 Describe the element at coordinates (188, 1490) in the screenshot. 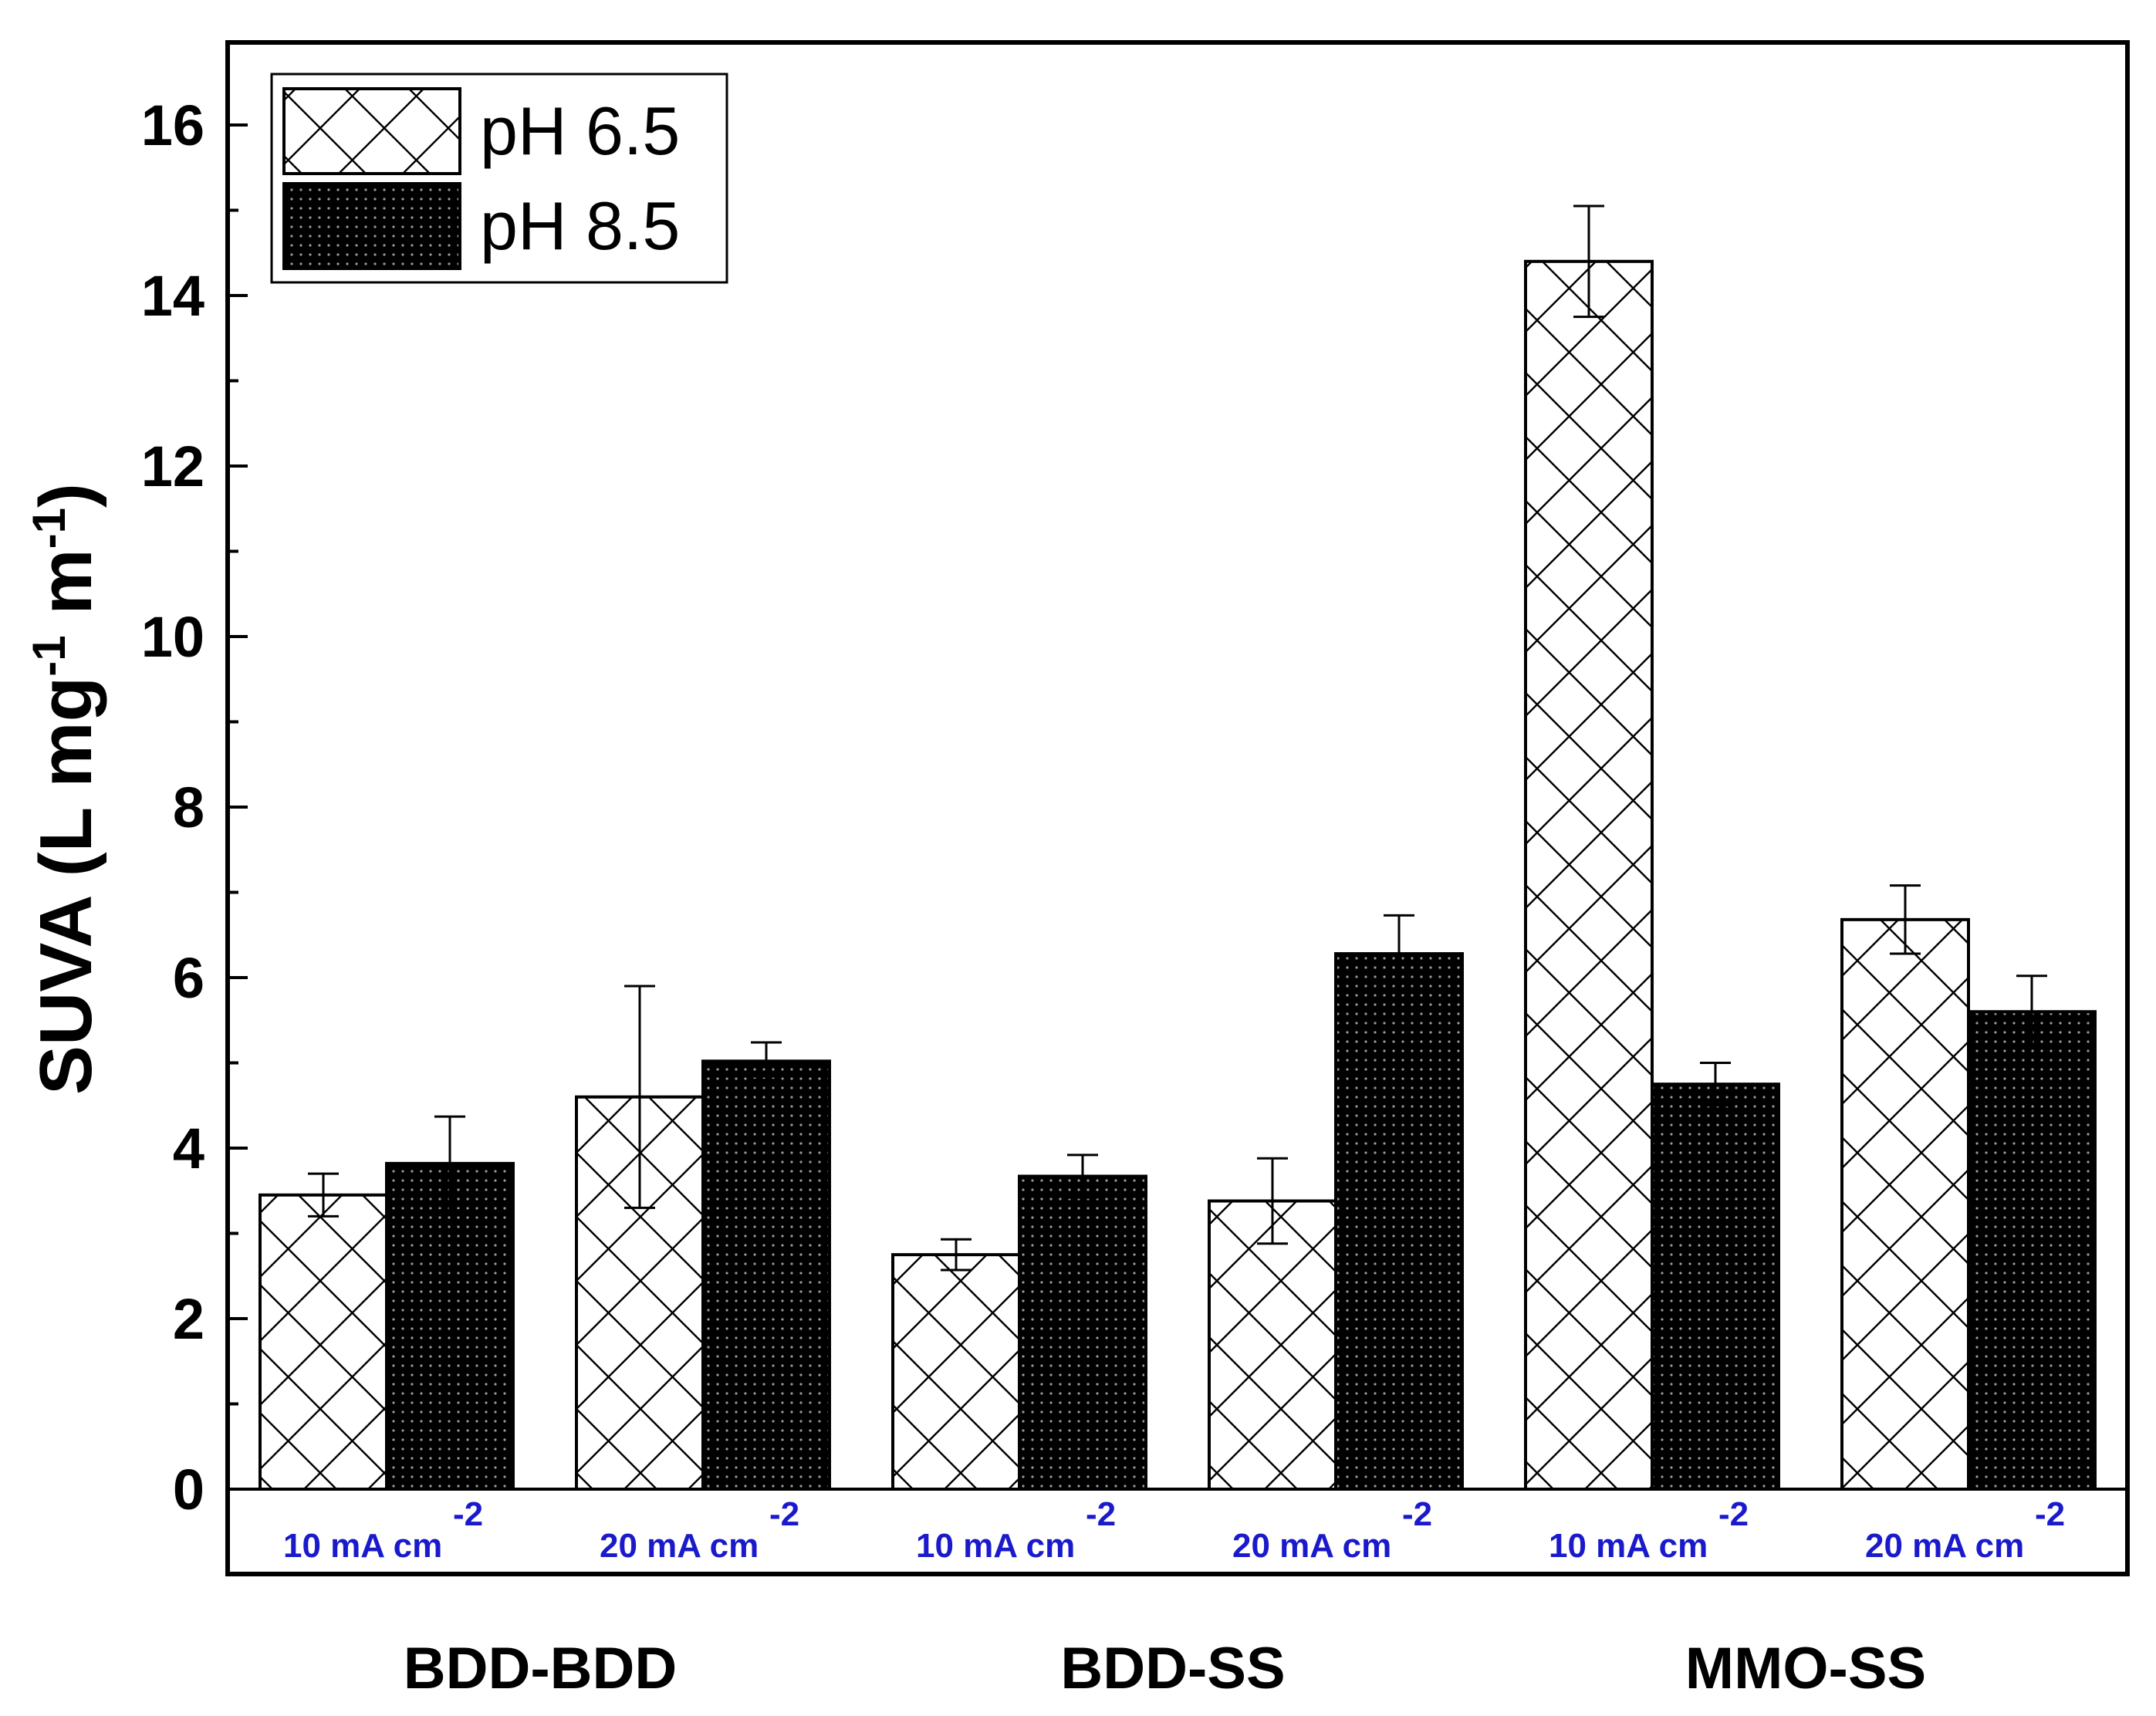

I see `y-tick-label: 0` at that location.